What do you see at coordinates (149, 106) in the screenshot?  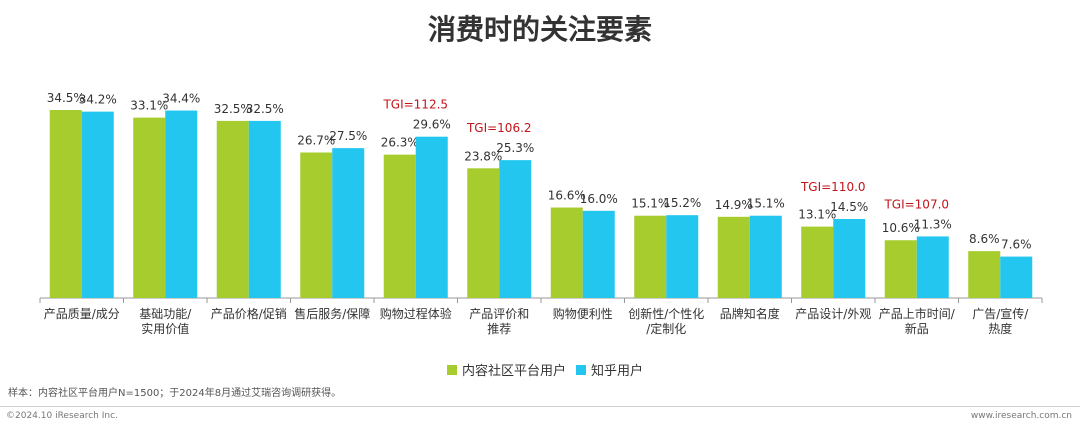 I see `data-label-series1: 33.1%` at bounding box center [149, 106].